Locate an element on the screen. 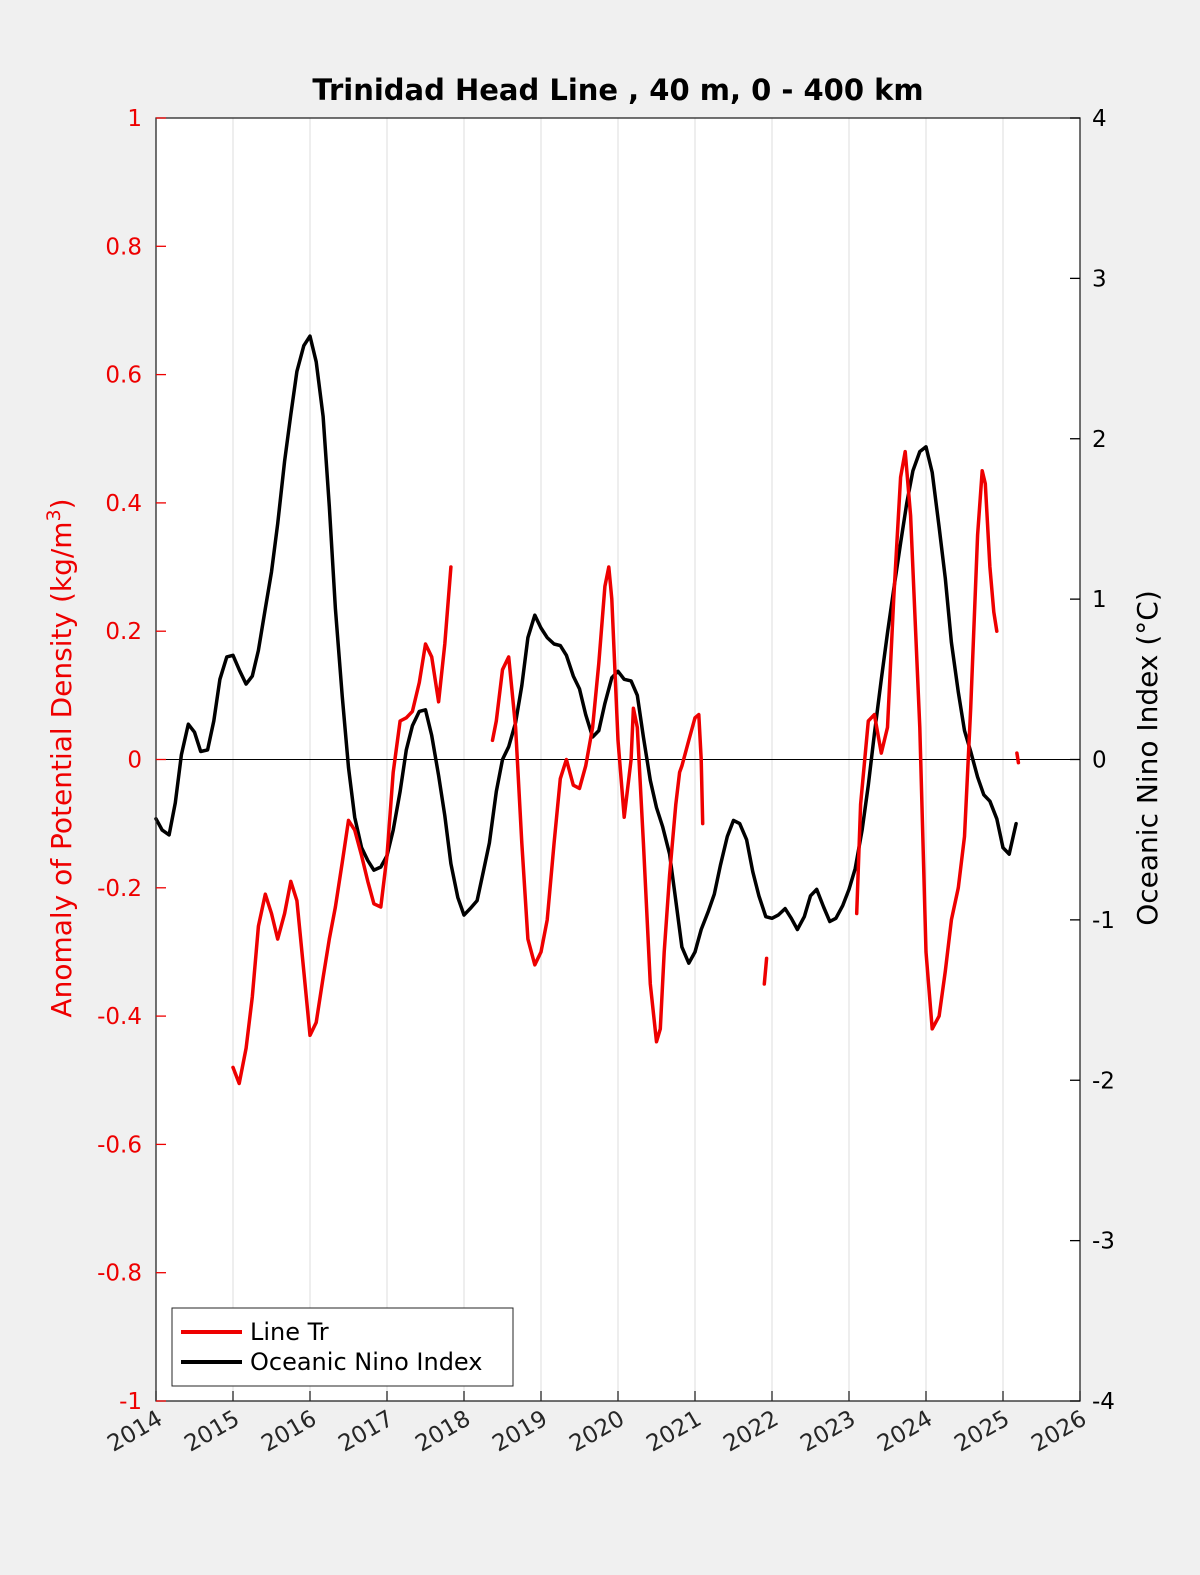 The width and height of the screenshot is (1200, 1575). y-left-tick-label: 1 is located at coordinates (134, 119).